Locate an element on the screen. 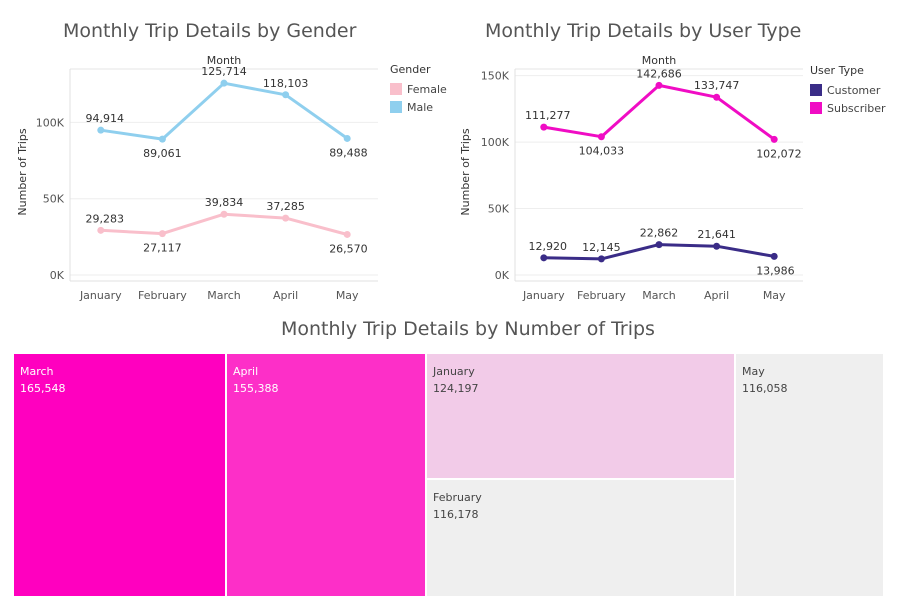  gender-data-label: 94,914 is located at coordinates (105, 118).